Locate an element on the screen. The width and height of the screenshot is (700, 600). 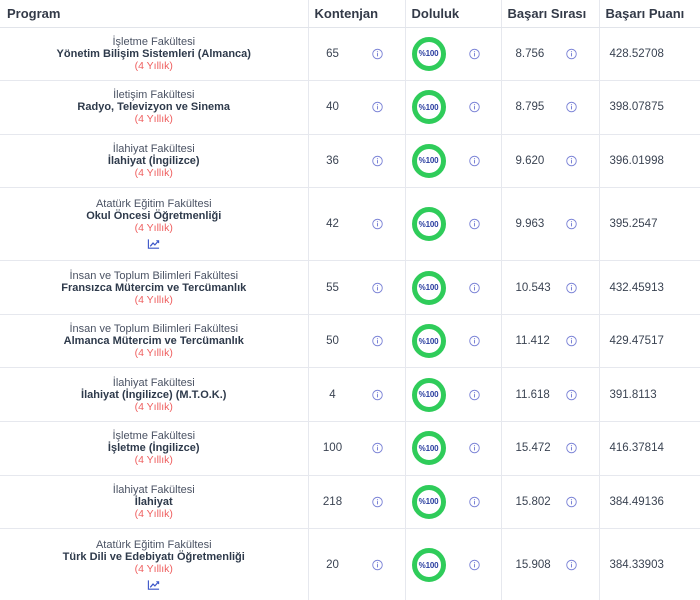
program-name: Yönetim Bilişim Sistemleri (Almanca) is located at coordinates (153, 53).